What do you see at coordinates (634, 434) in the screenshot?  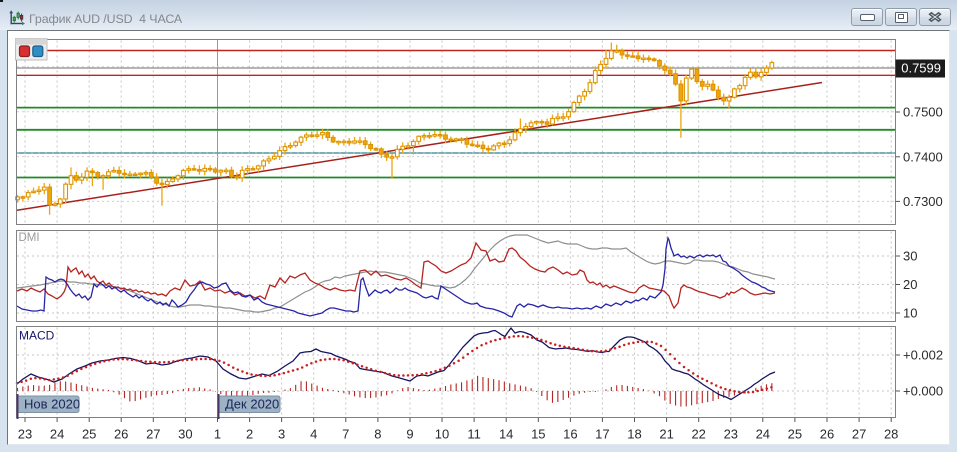 I see `svg-text: 18` at bounding box center [634, 434].